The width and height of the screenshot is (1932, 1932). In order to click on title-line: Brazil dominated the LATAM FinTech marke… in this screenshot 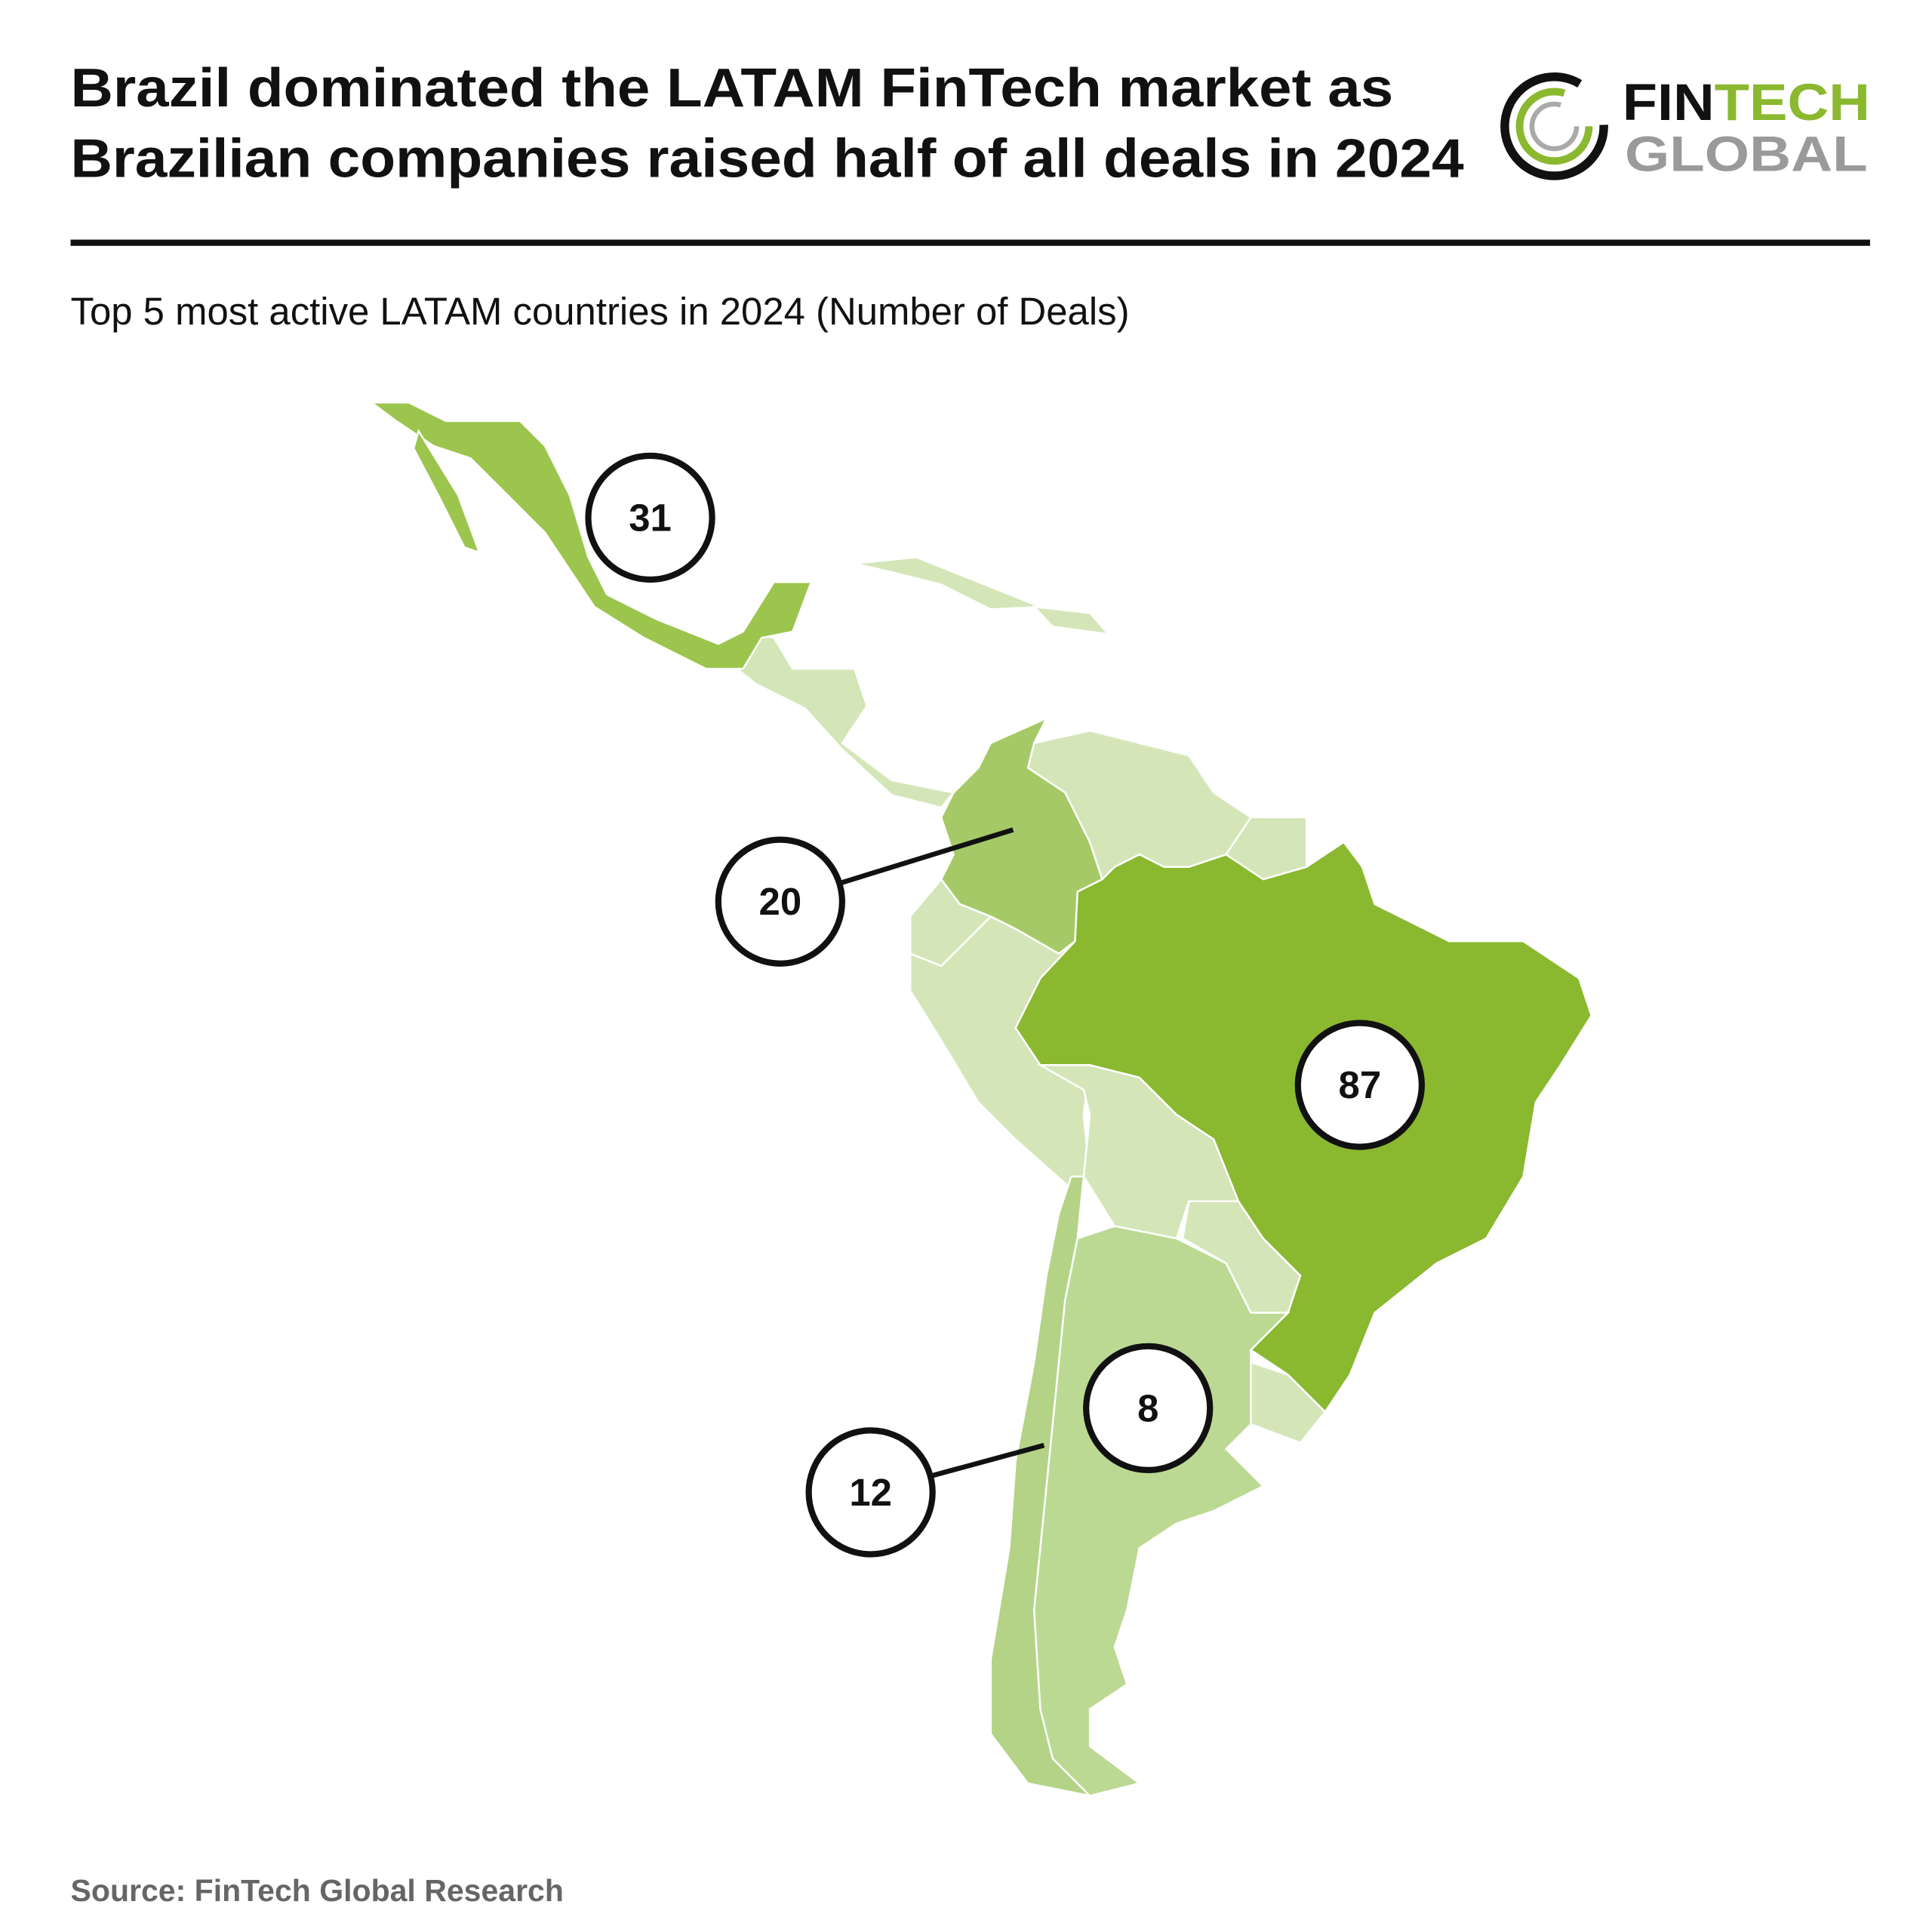, I will do `click(732, 88)`.